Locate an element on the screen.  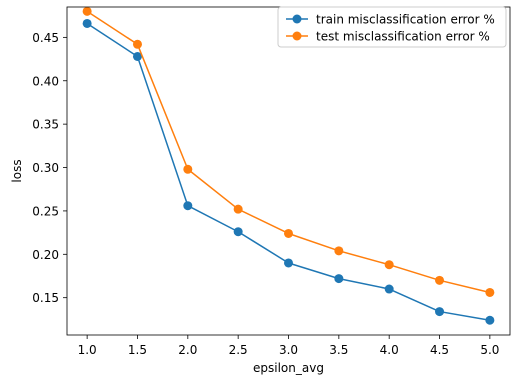
y-tick-label: 0.45 is located at coordinates (45, 38).